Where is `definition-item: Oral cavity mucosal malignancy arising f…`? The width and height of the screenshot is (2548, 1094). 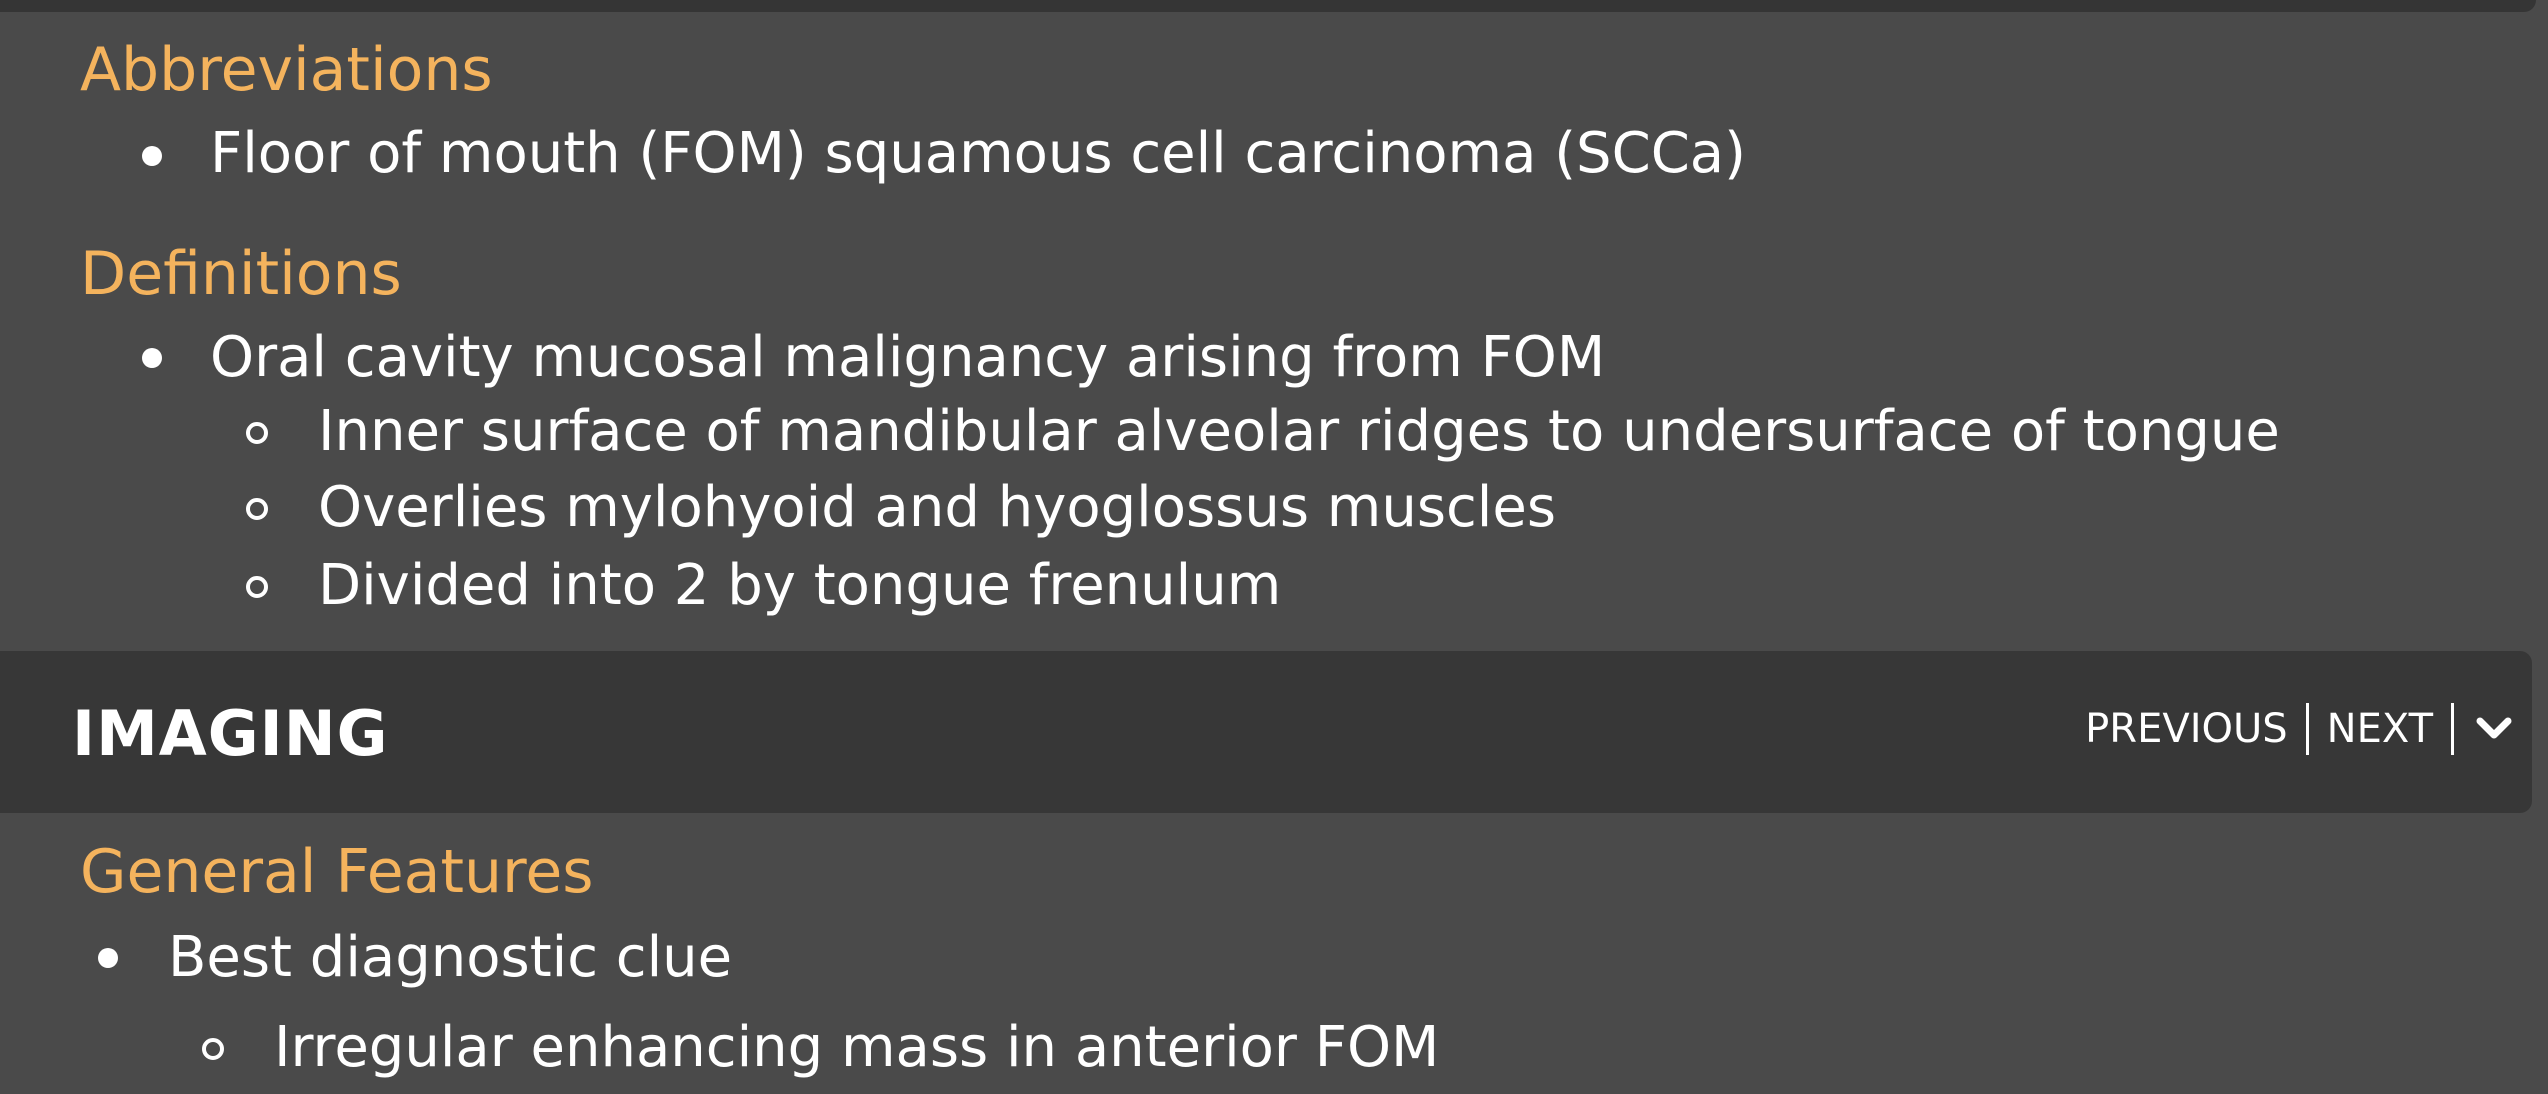 definition-item: Oral cavity mucosal malignancy arising f… is located at coordinates (908, 357).